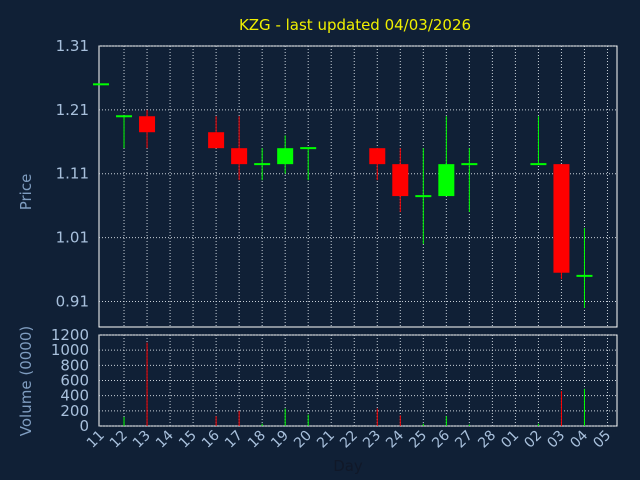 The width and height of the screenshot is (640, 480). What do you see at coordinates (257, 440) in the screenshot?
I see `x-tick-label: 18` at bounding box center [257, 440].